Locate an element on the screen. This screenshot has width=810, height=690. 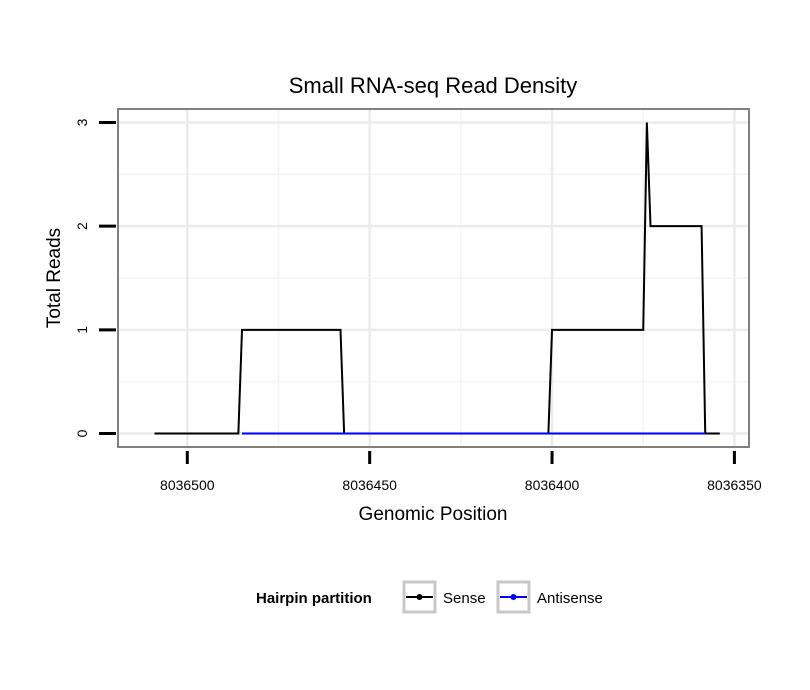
x-tick-label: 8036450 is located at coordinates (369, 485).